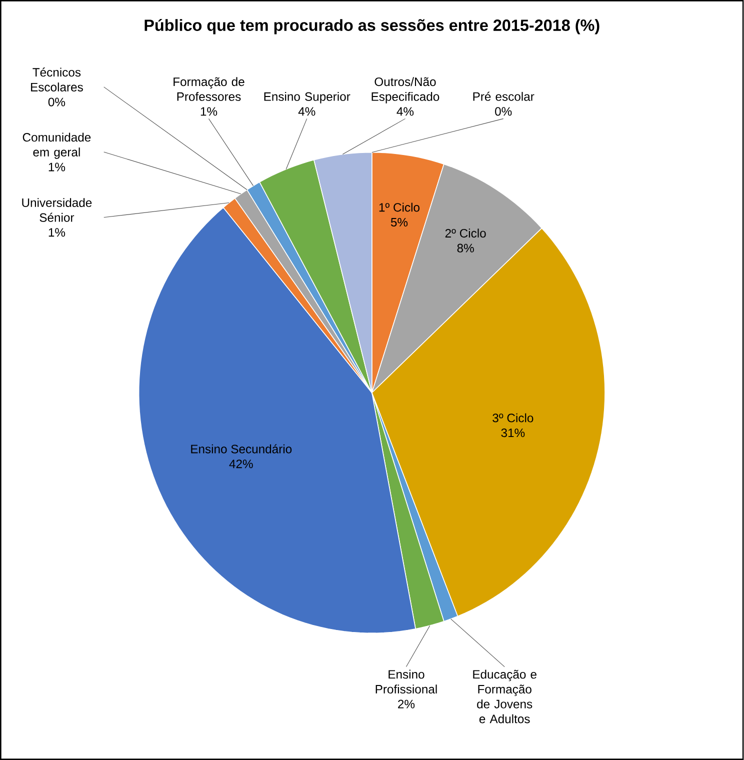 The width and height of the screenshot is (744, 760). Describe the element at coordinates (513, 417) in the screenshot. I see `slice-label: 3º Ciclo` at that location.